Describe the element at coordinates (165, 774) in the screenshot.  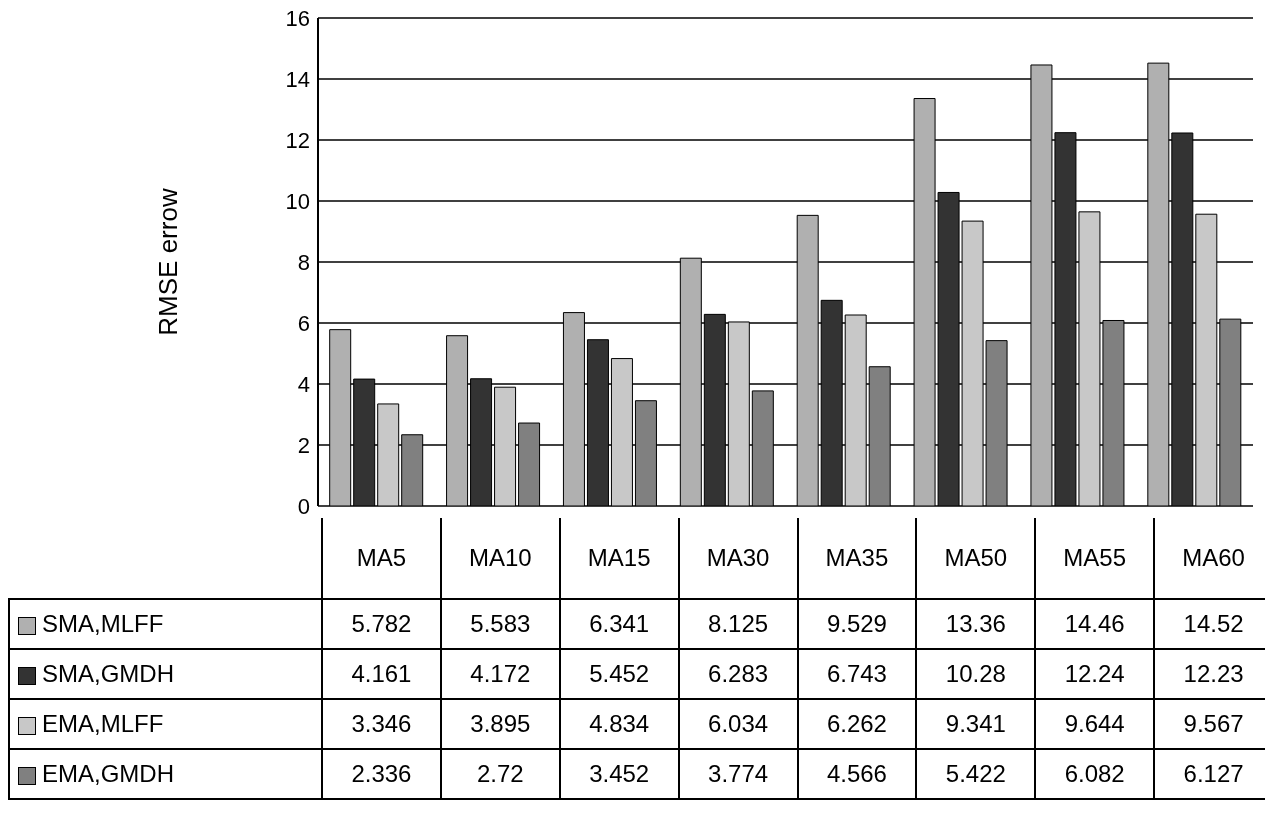
I see `legend-label: EMA,GMDH` at that location.